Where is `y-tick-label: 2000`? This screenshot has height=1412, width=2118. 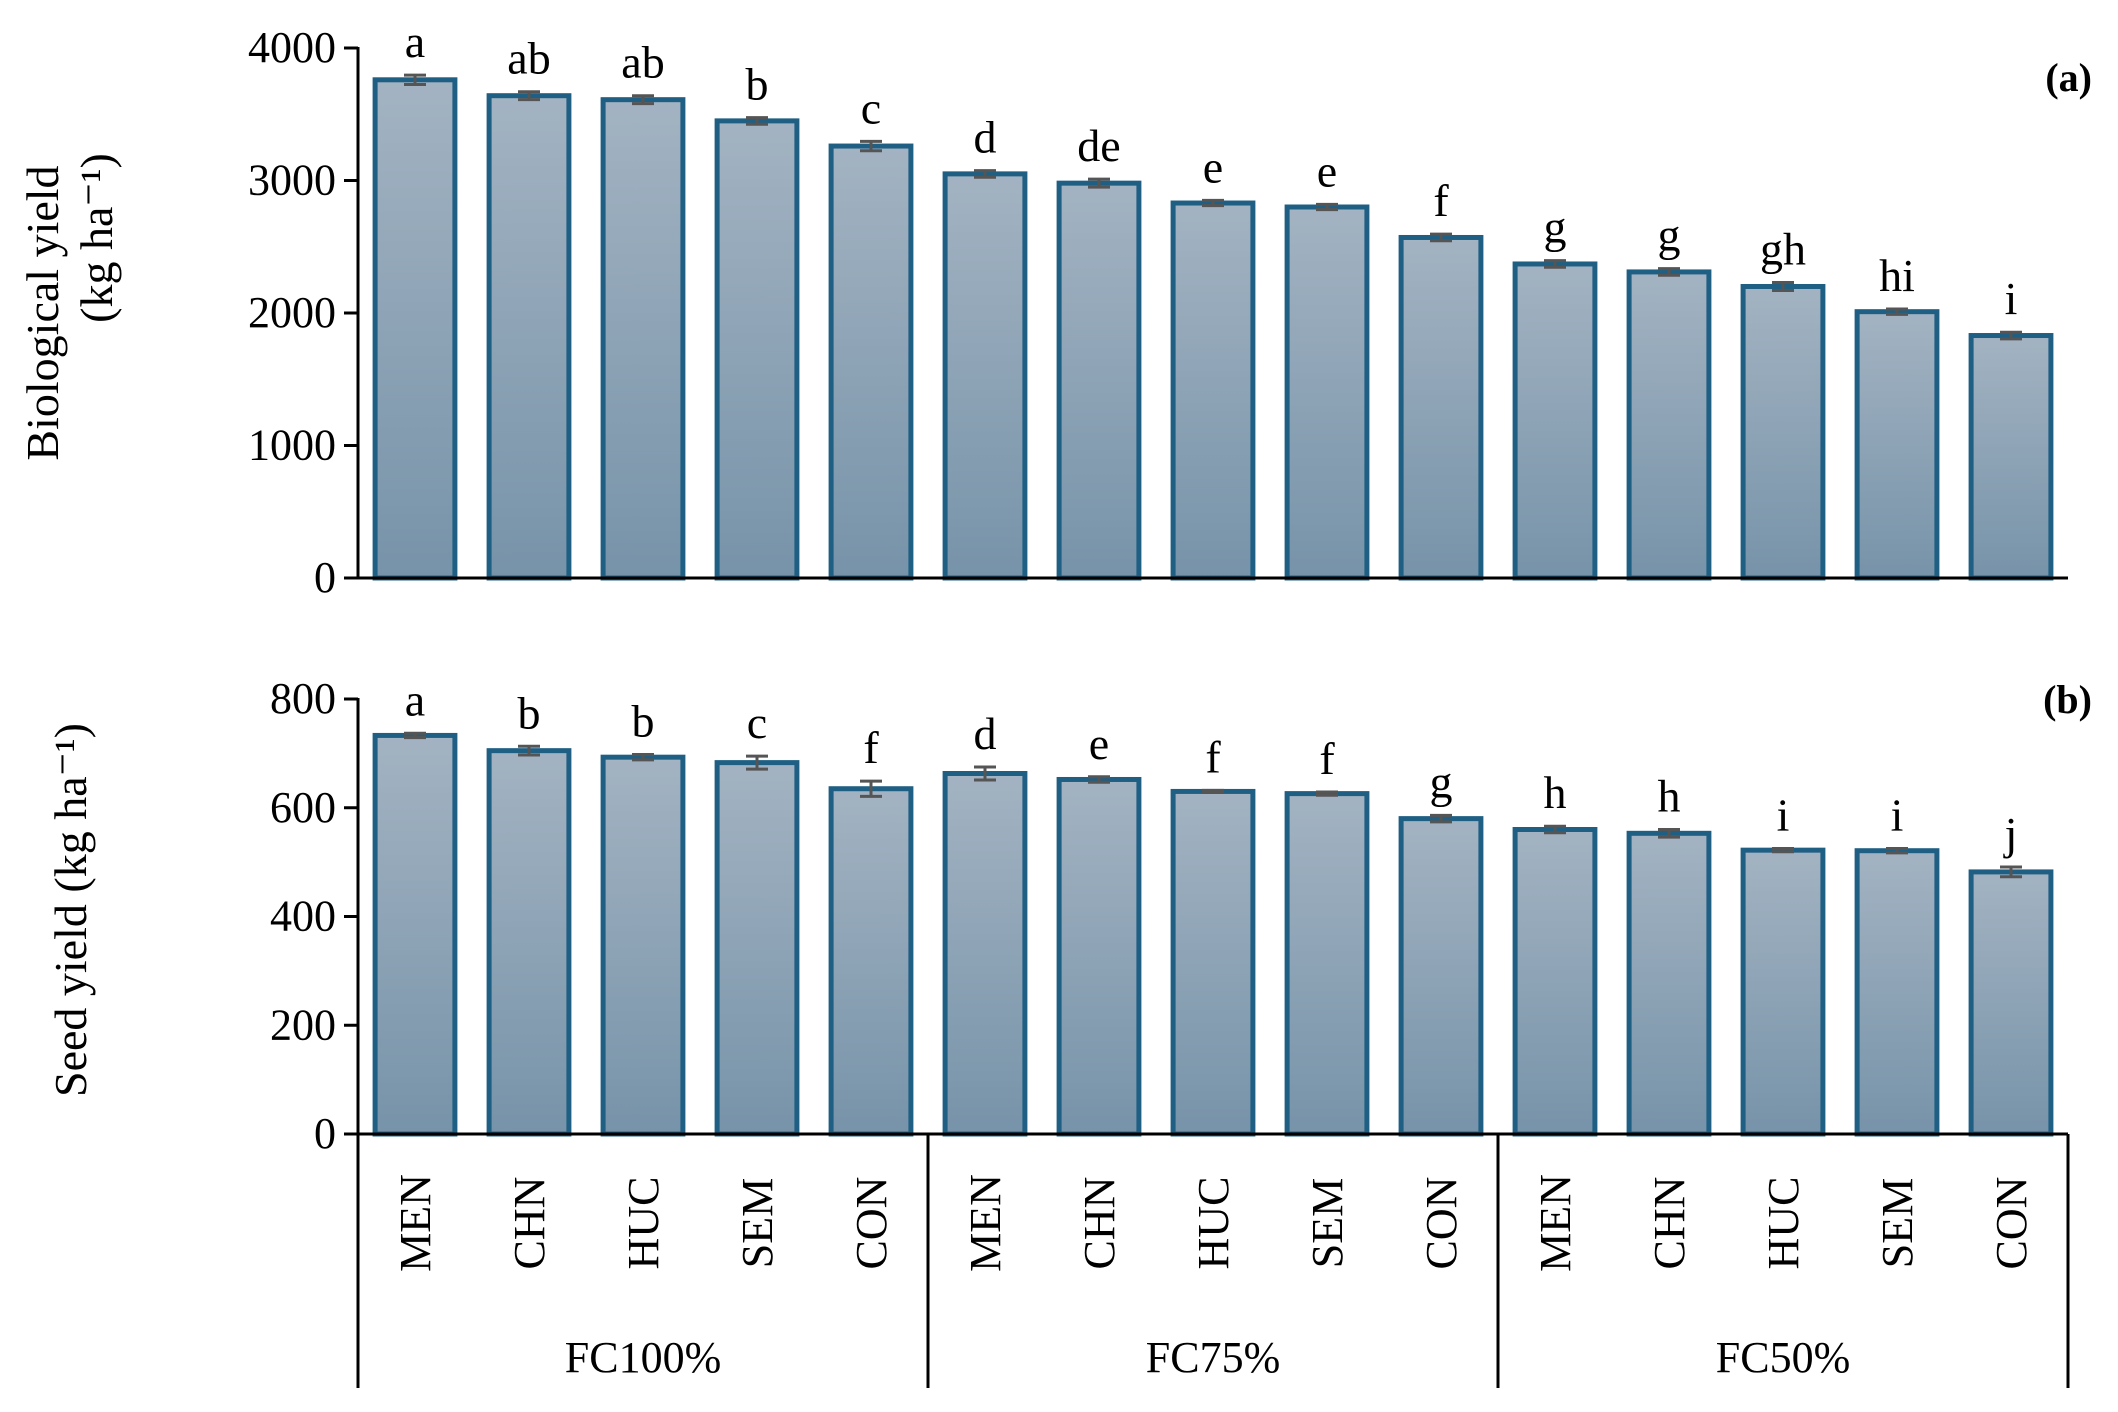 y-tick-label: 2000 is located at coordinates (292, 312).